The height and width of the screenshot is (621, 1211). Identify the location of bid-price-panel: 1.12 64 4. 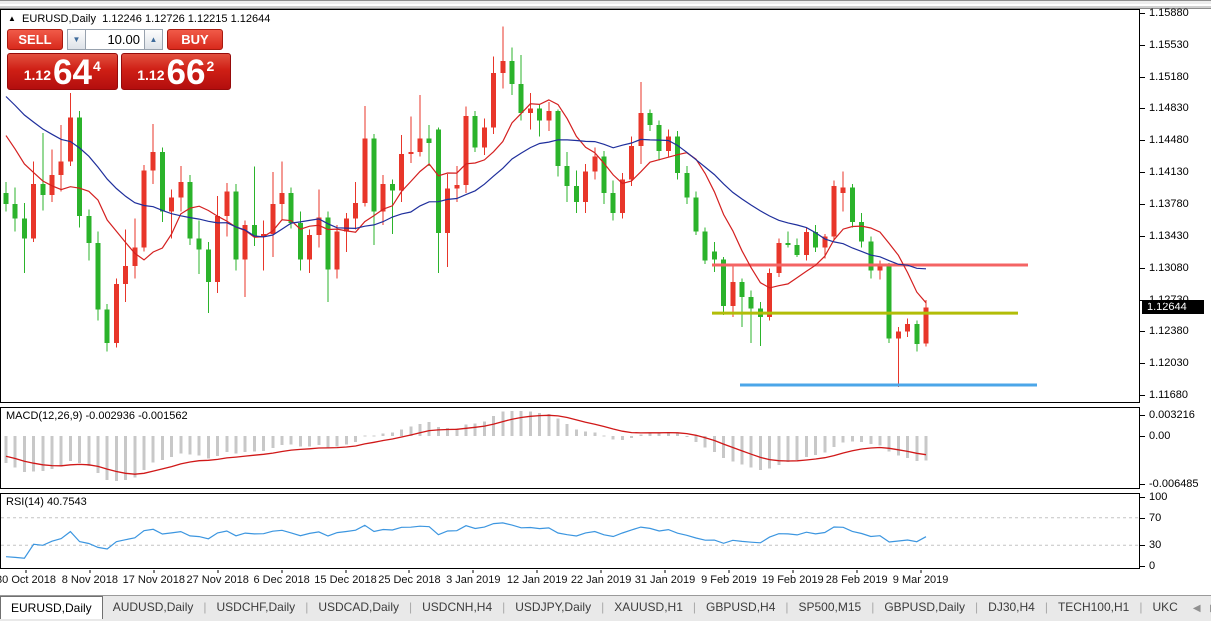
(62, 71).